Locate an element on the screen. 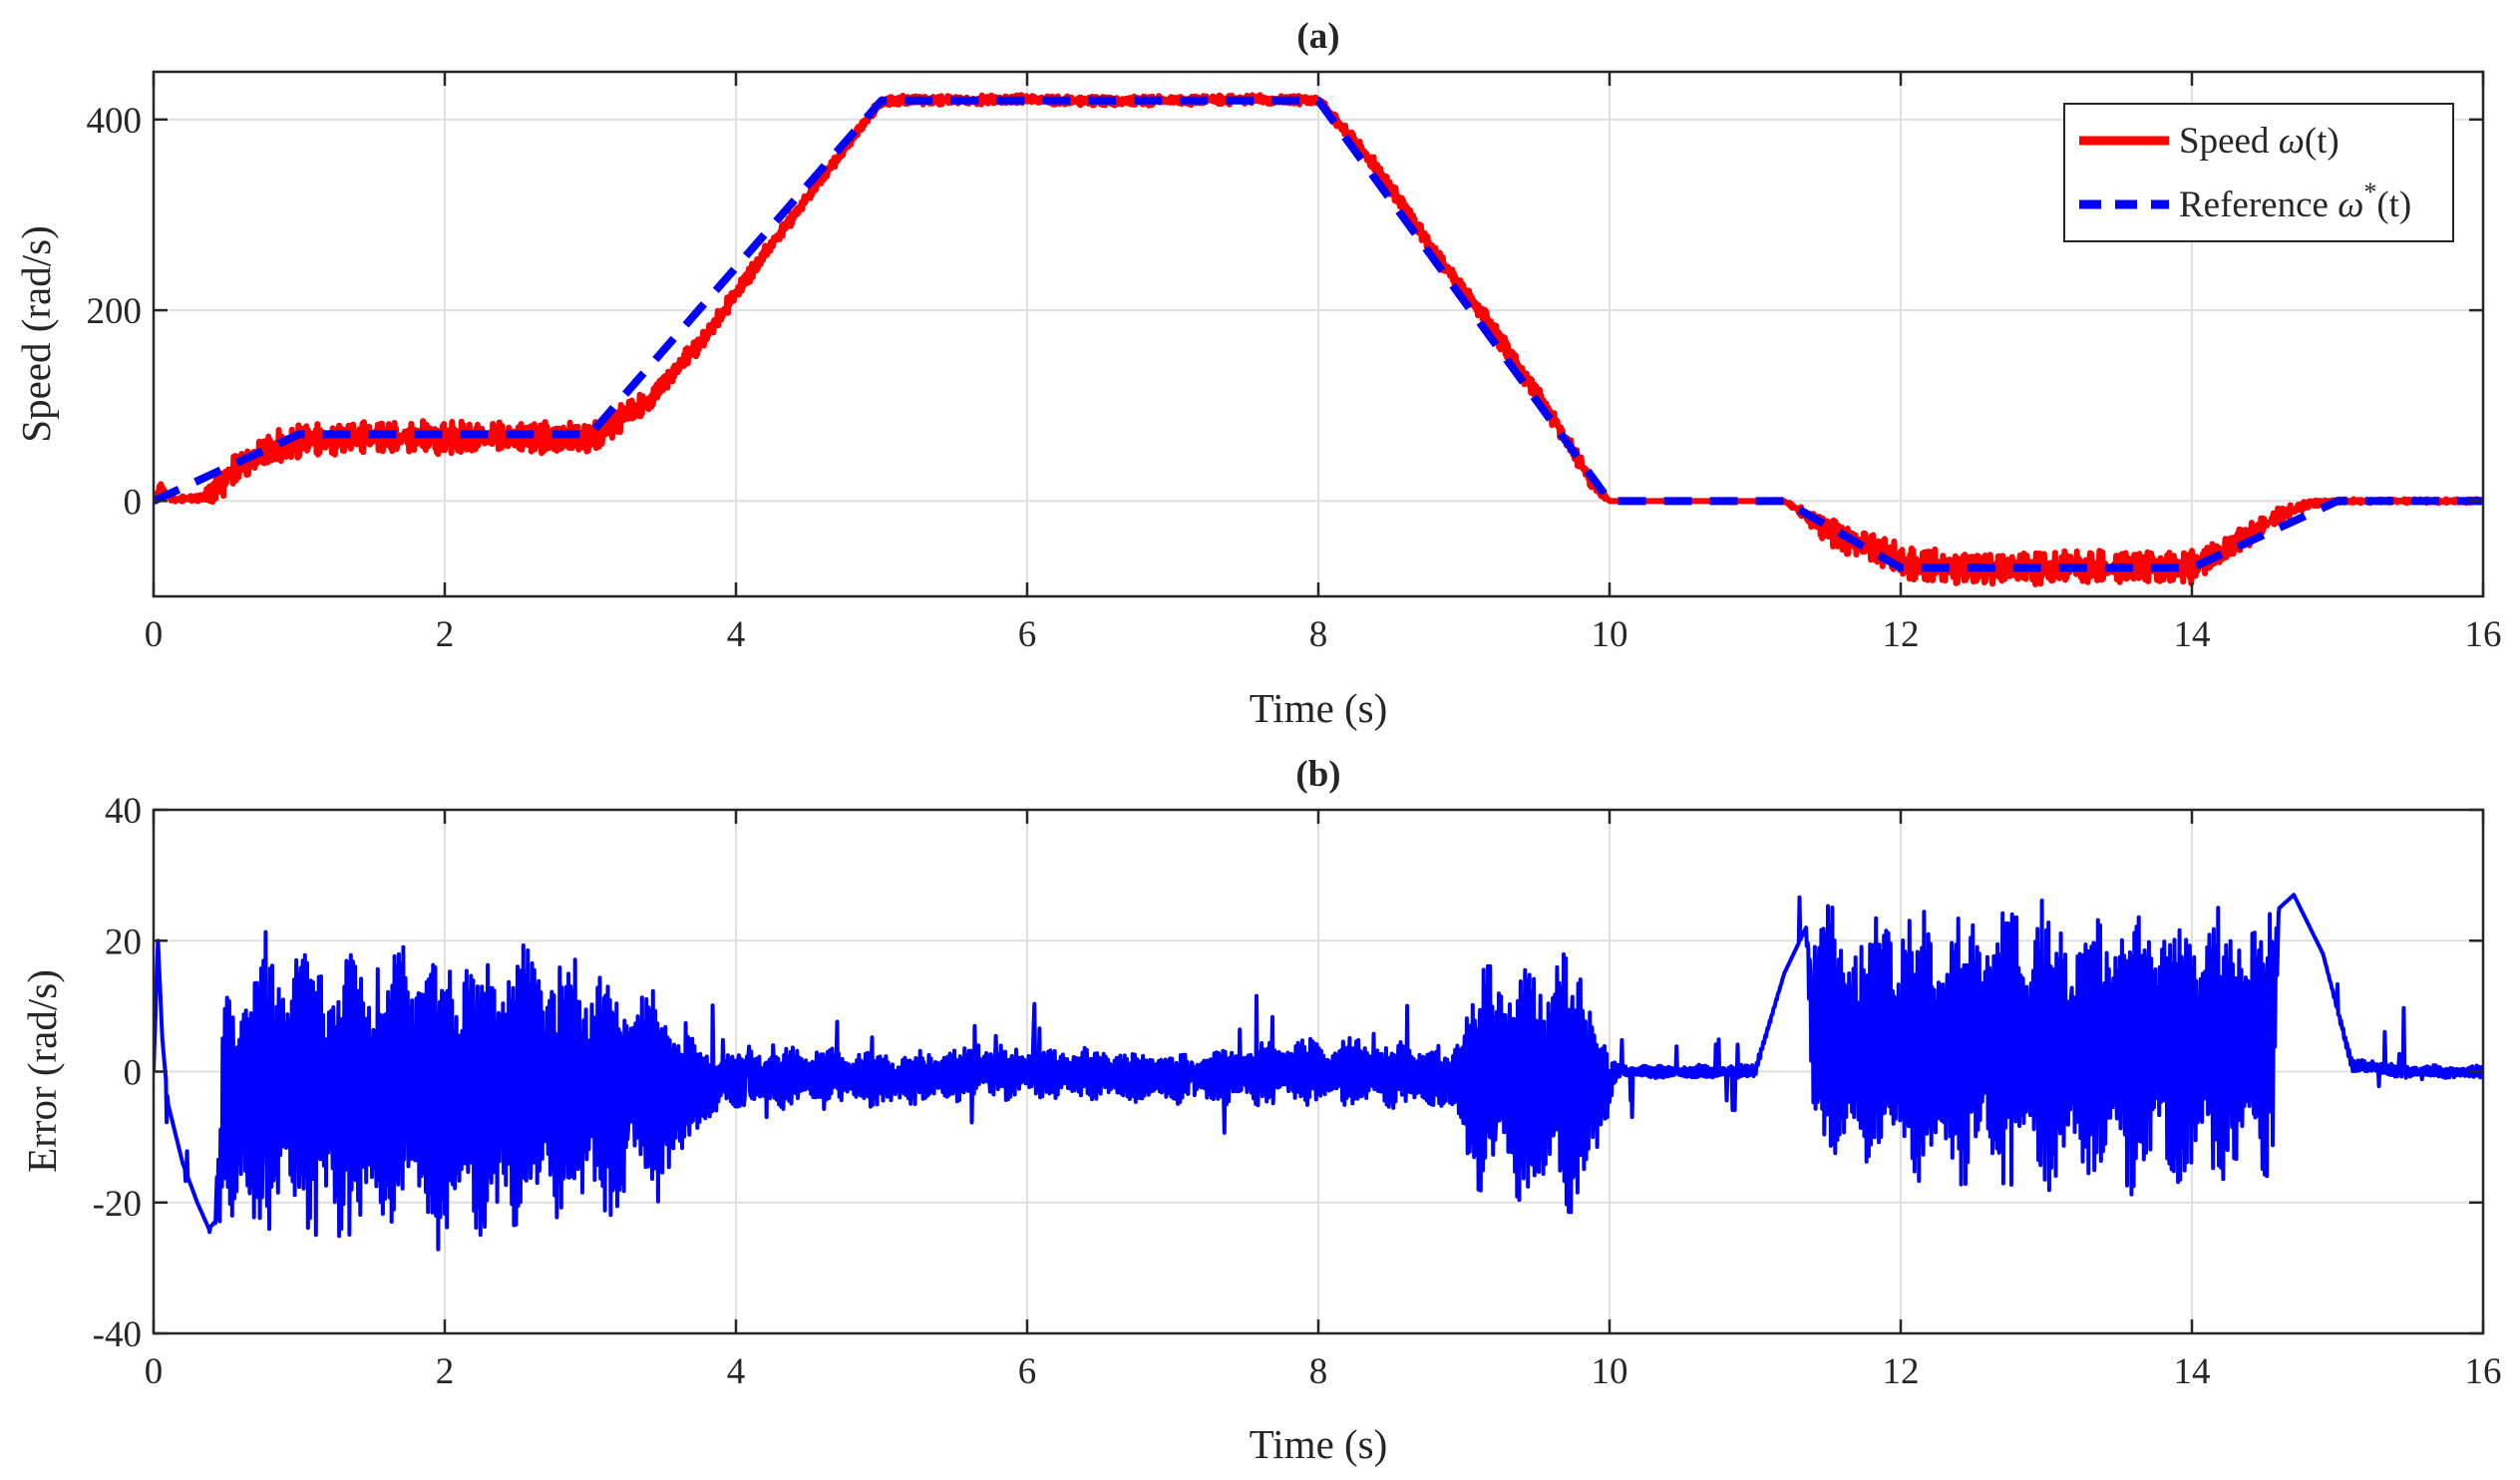  error-y-tick-label-4: 40 is located at coordinates (123, 811).